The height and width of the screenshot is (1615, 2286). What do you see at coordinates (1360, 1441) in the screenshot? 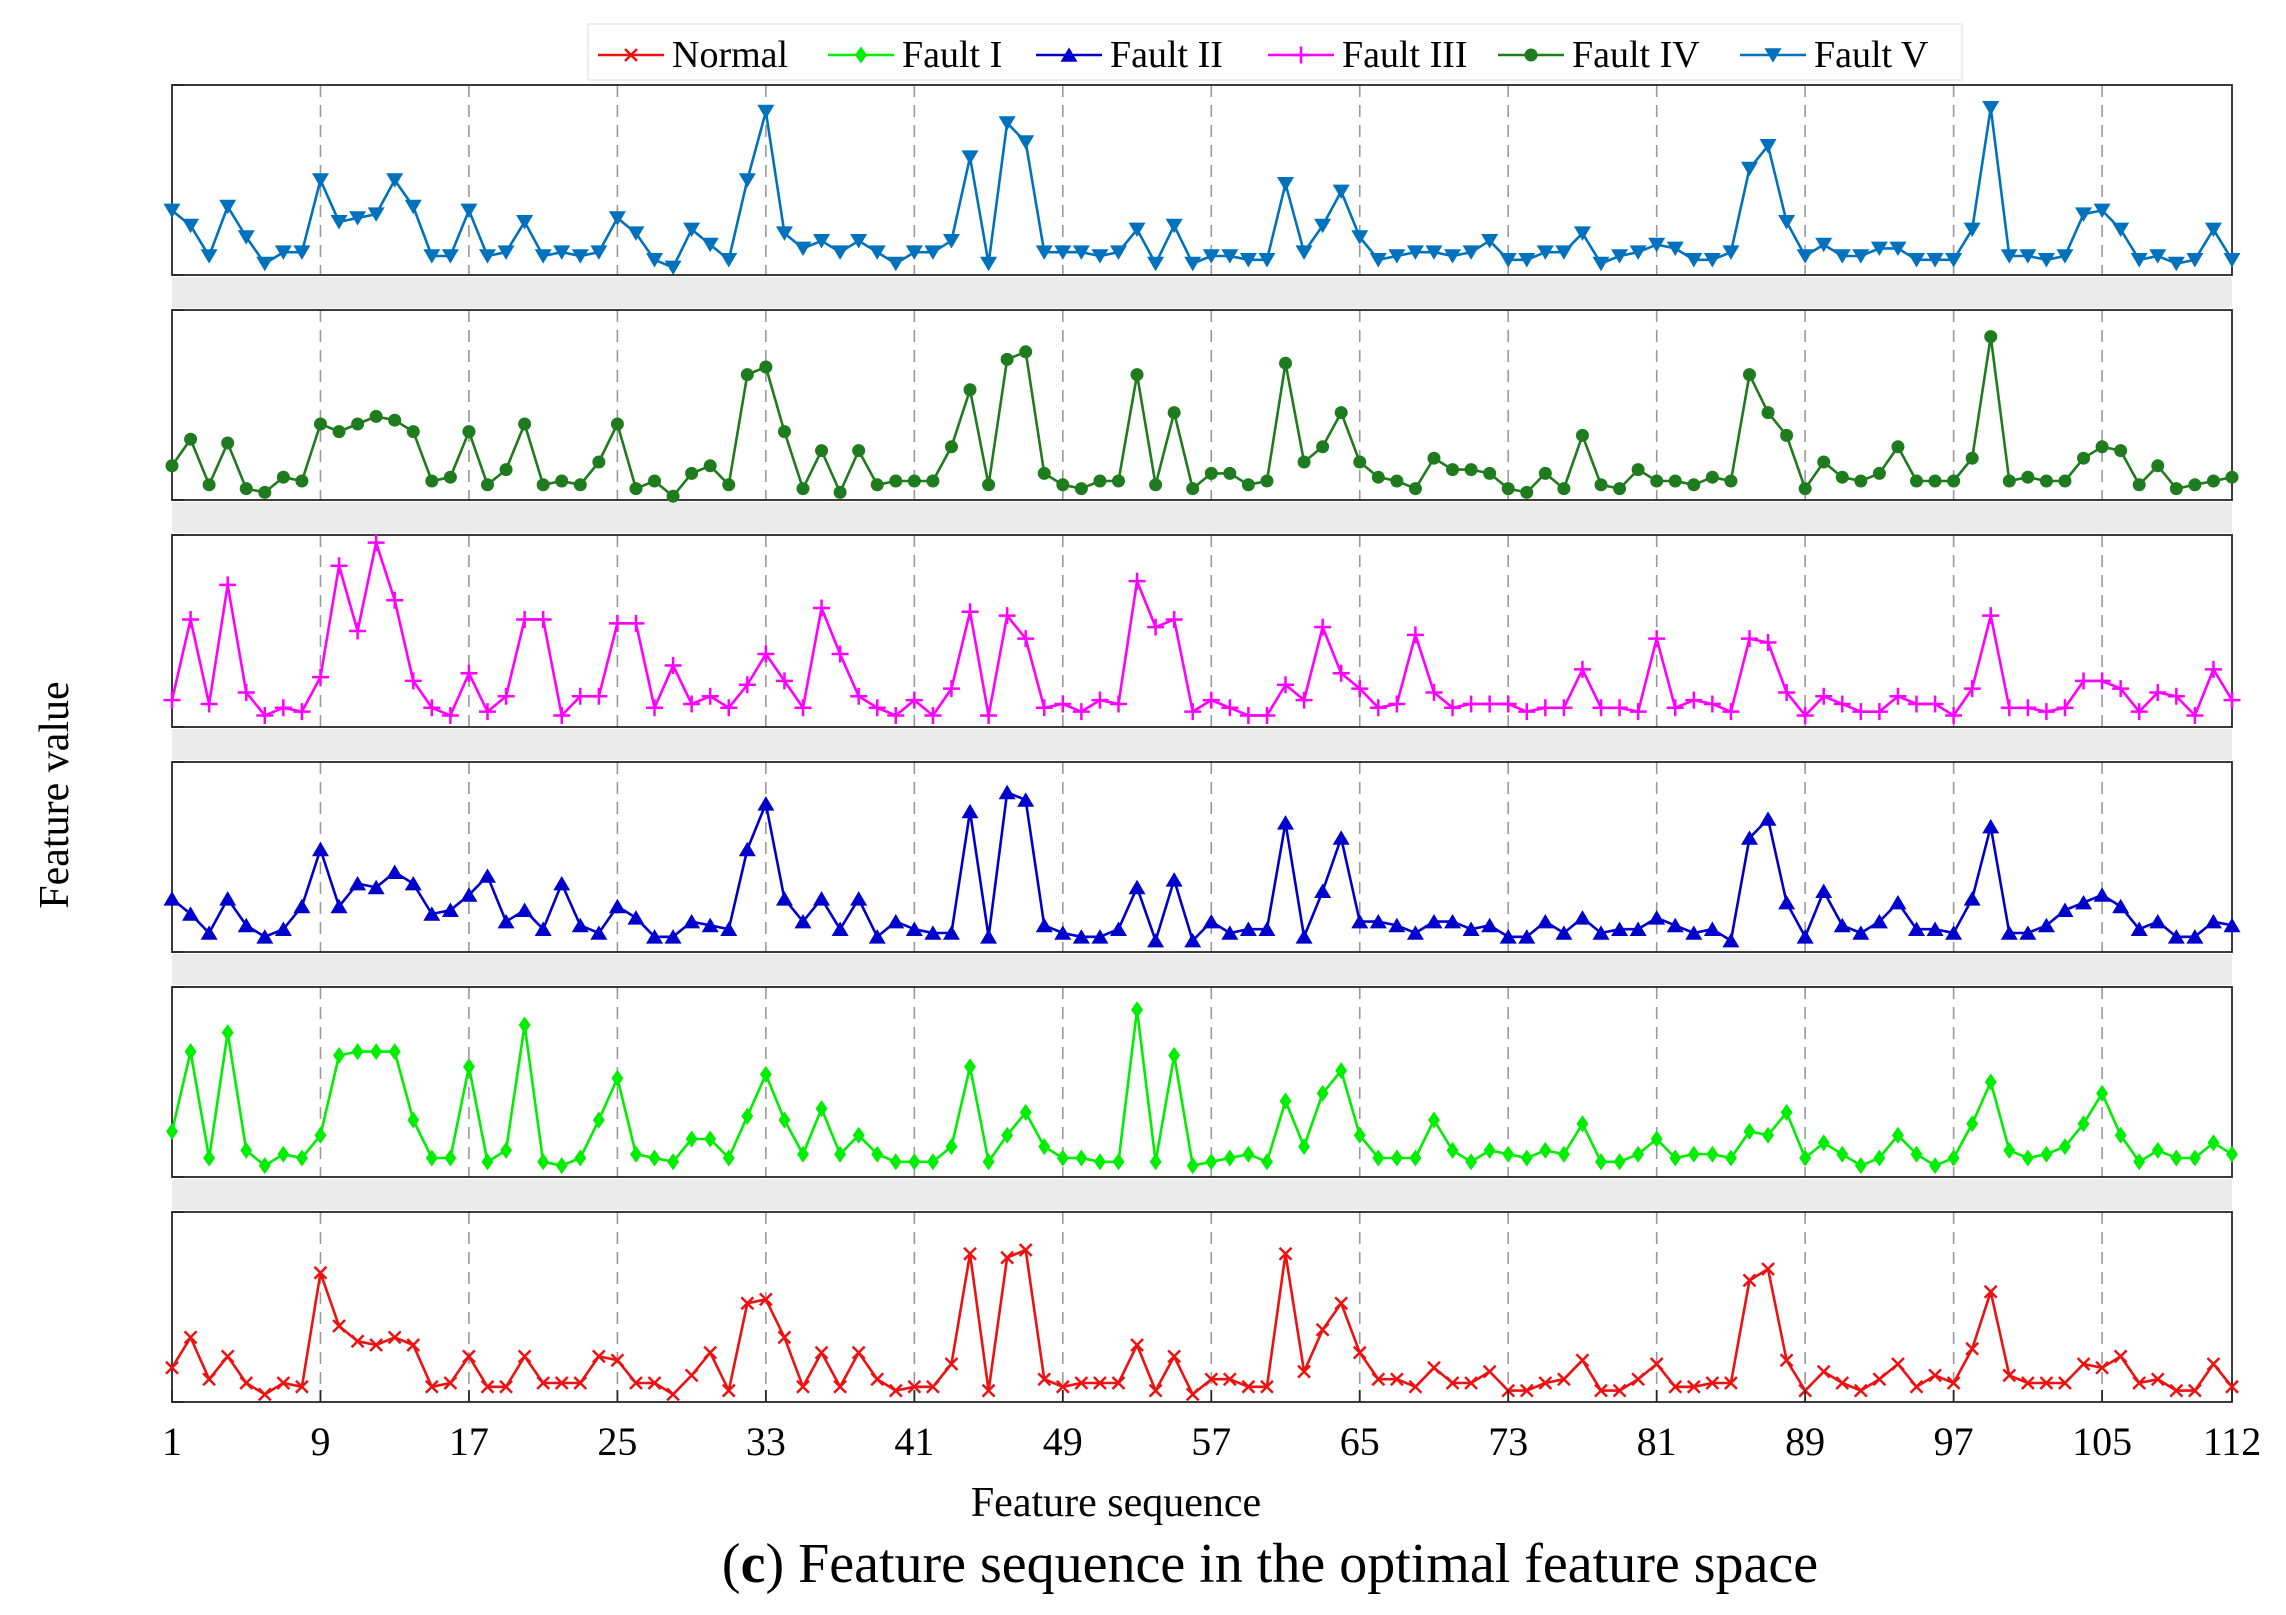
I see `x-tick-label: 65` at bounding box center [1360, 1441].